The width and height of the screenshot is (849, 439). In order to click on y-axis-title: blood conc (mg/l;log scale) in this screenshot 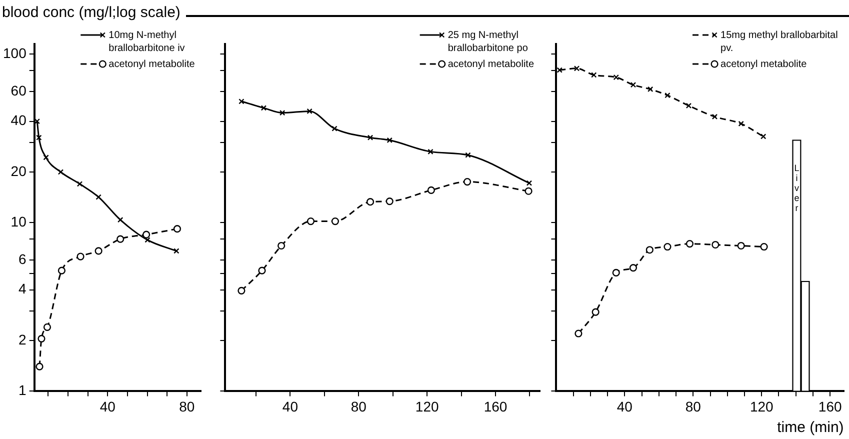, I will do `click(91, 12)`.